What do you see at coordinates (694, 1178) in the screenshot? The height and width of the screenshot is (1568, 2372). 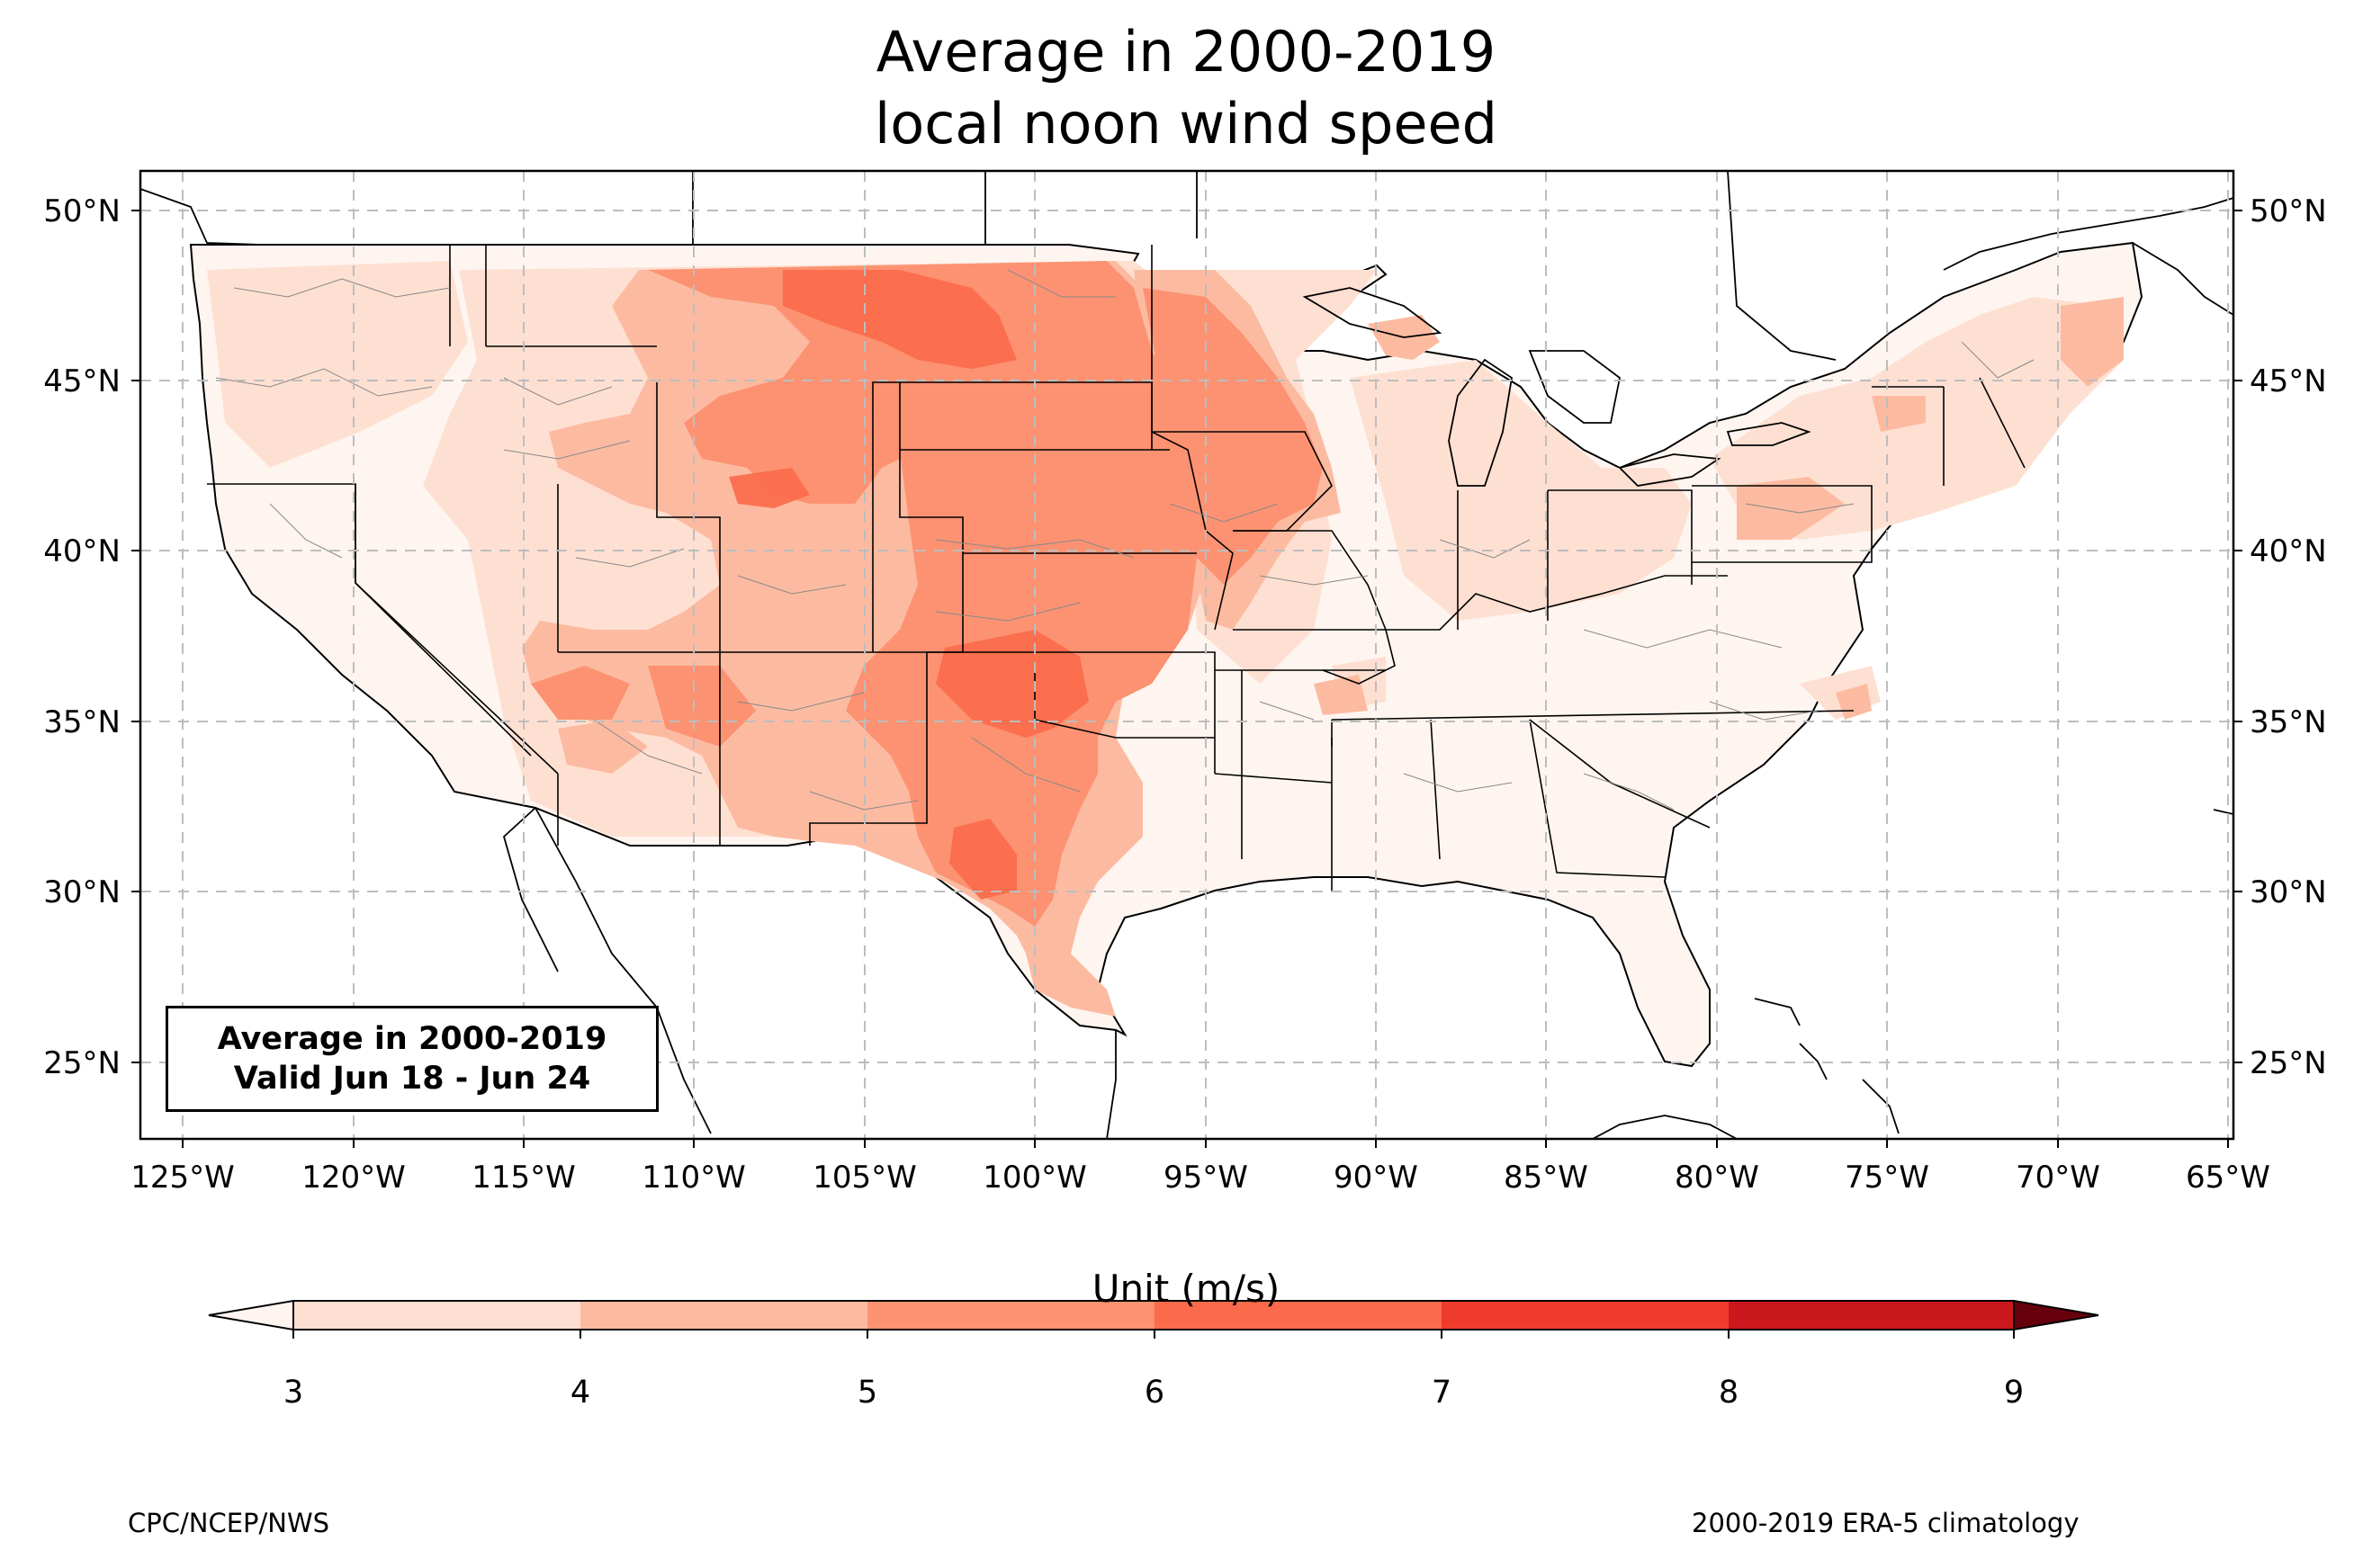 I see `lon-tick-label: 110°W` at bounding box center [694, 1178].